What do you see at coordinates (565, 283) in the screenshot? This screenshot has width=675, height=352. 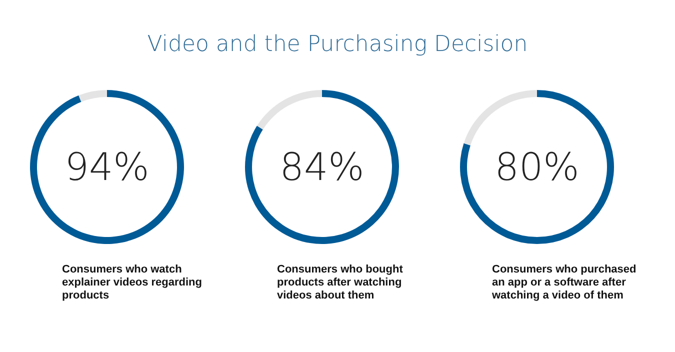 I see `slice-label: Consumers who purchased an app or a software after watching a video of them` at bounding box center [565, 283].